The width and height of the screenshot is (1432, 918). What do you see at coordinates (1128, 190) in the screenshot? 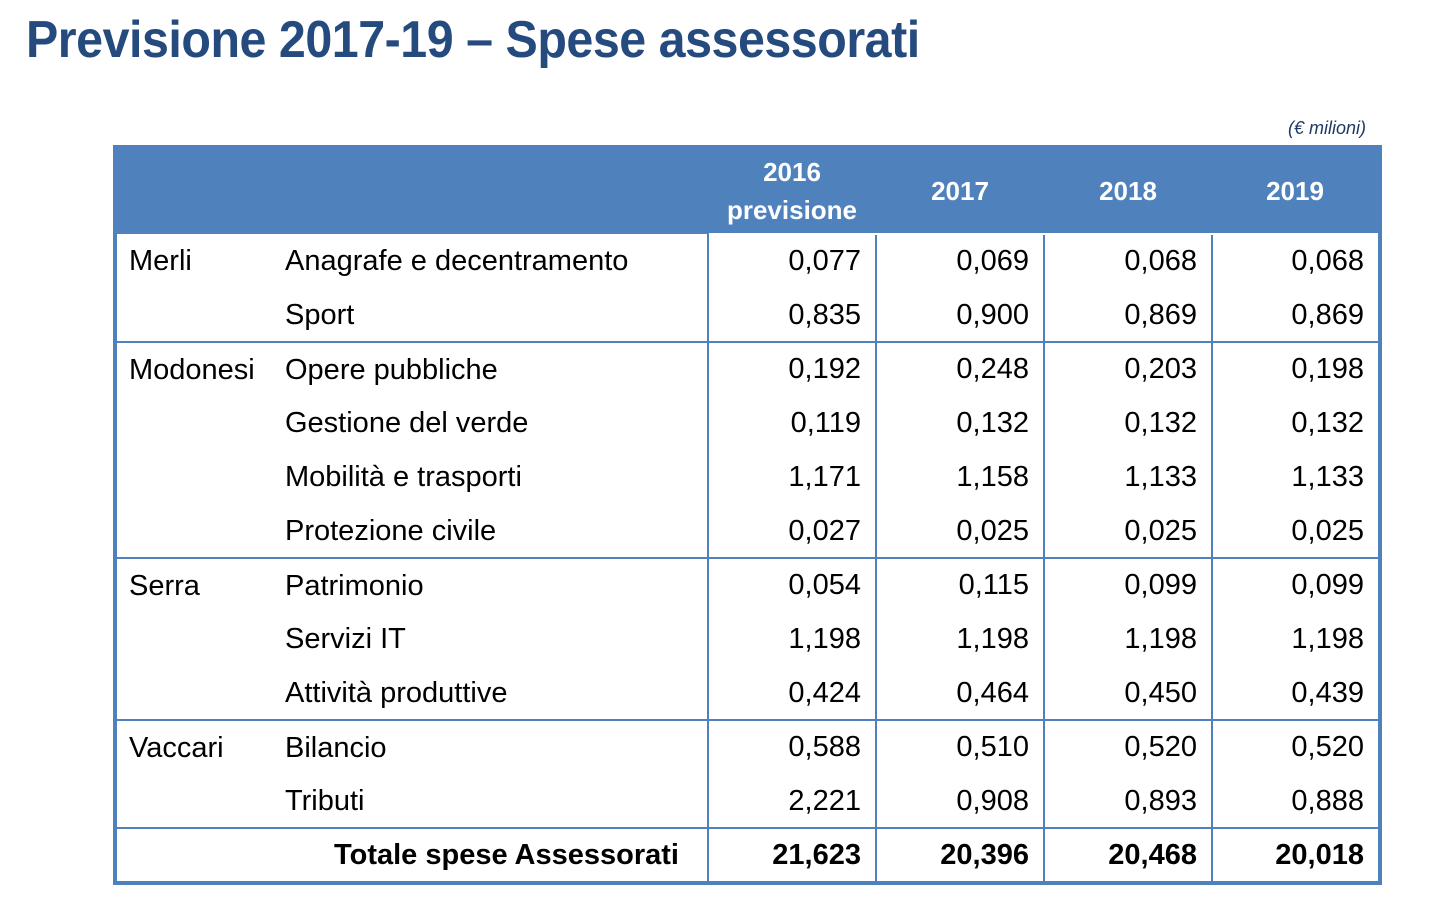
I see `header-2018: 2018` at bounding box center [1128, 190].